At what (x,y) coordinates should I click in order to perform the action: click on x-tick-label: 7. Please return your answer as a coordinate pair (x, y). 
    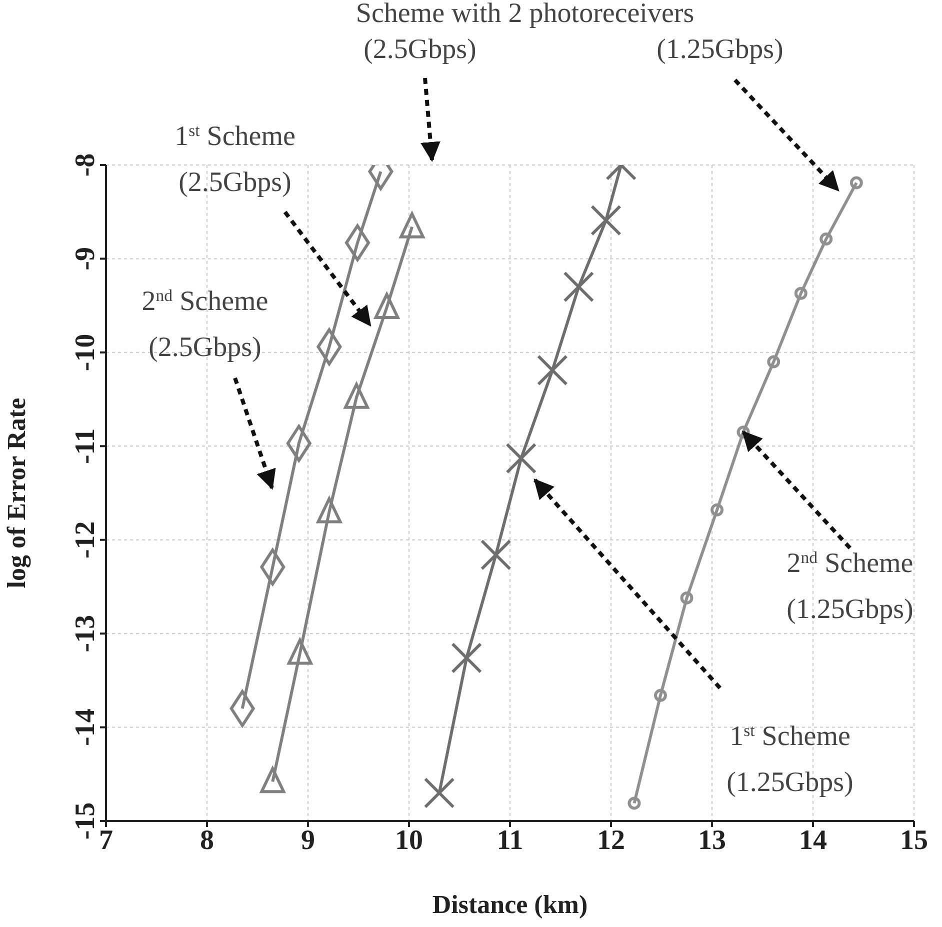
    Looking at the image, I should click on (106, 840).